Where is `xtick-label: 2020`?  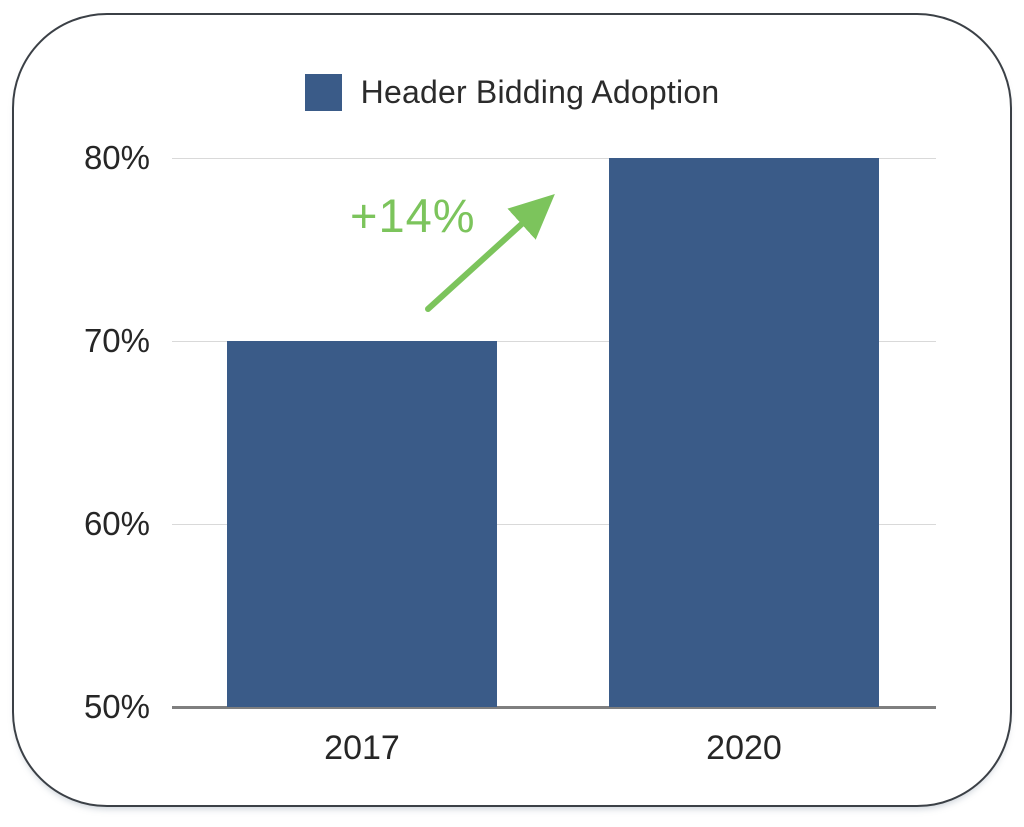
xtick-label: 2020 is located at coordinates (744, 748).